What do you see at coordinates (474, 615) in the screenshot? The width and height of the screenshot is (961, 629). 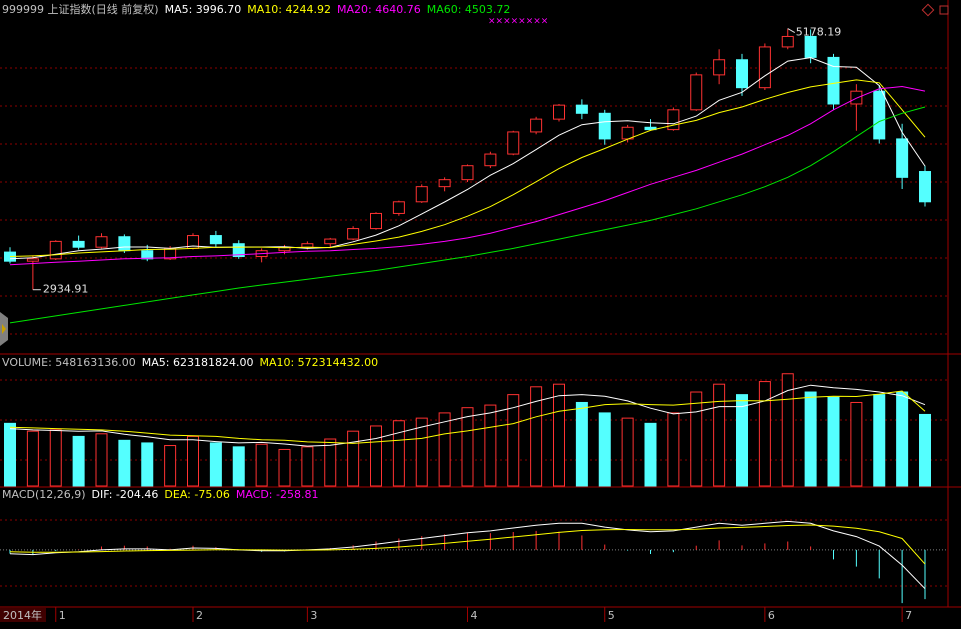 I see `x-tick-label: 4` at bounding box center [474, 615].